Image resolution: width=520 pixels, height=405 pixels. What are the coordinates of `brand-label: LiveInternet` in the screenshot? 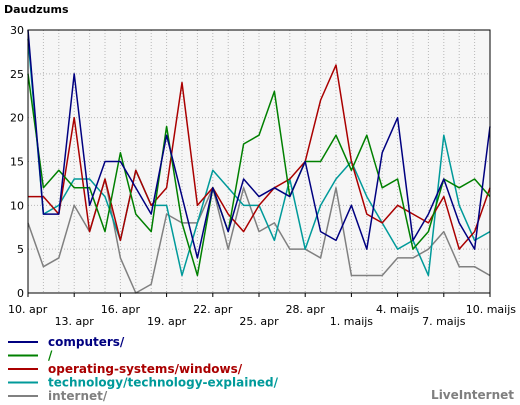 It's located at (472, 395).